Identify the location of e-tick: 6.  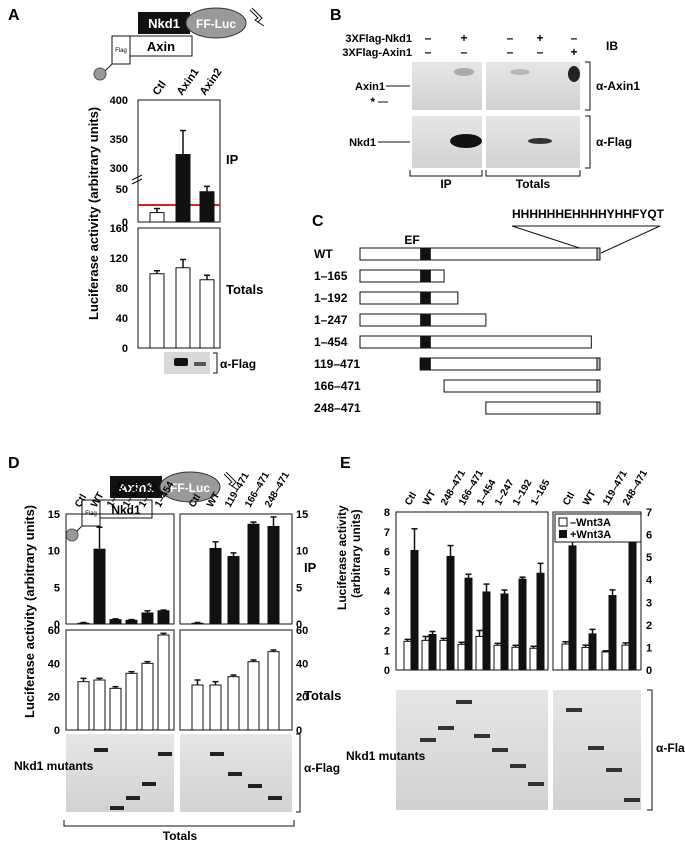
(387, 553).